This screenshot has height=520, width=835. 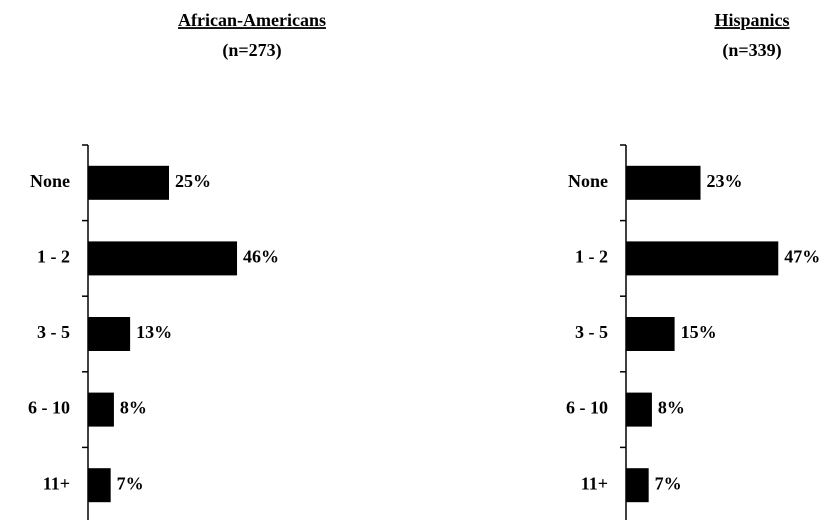 I want to click on data-label: 15%, so click(x=699, y=332).